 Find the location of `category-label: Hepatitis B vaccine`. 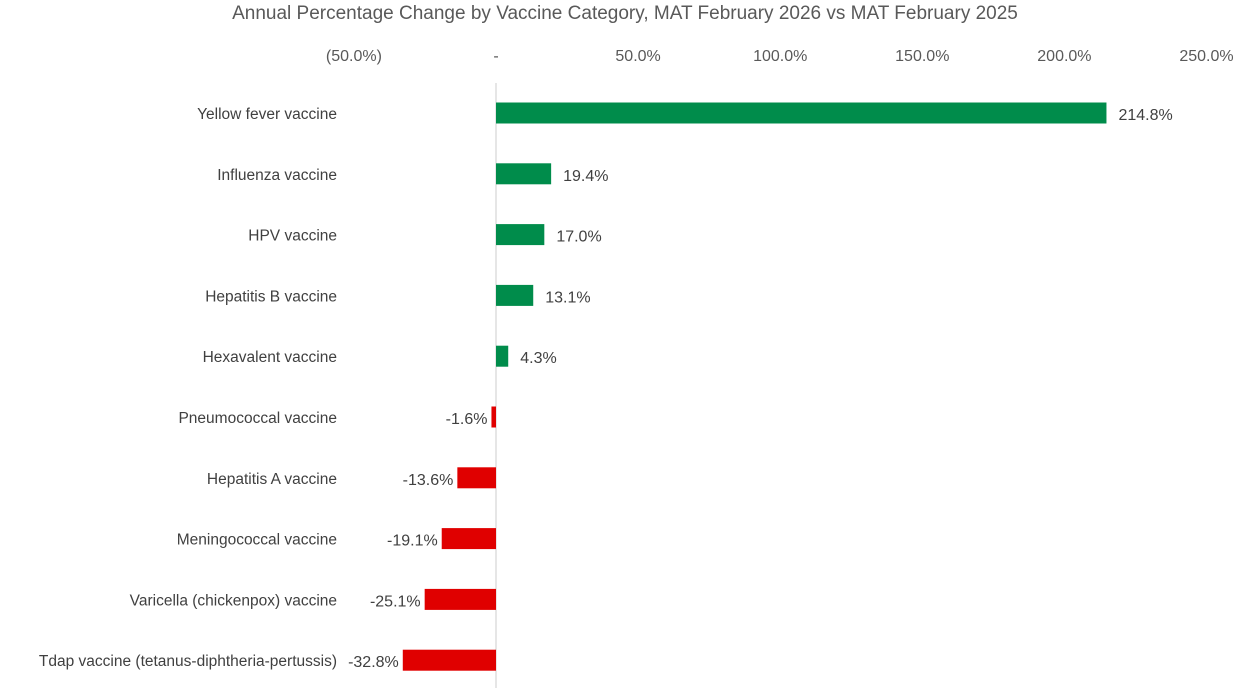

category-label: Hepatitis B vaccine is located at coordinates (271, 296).